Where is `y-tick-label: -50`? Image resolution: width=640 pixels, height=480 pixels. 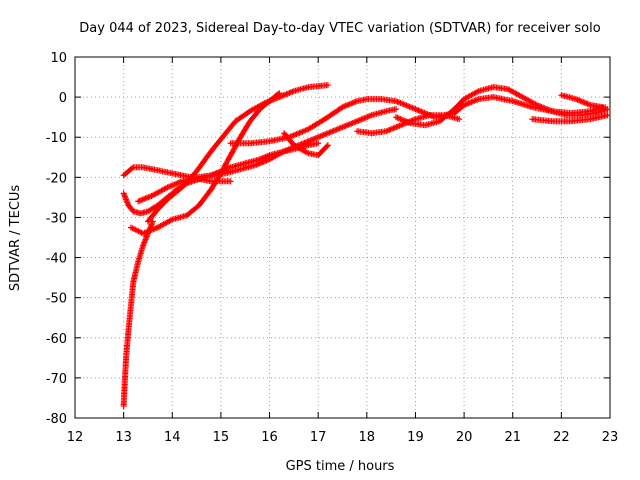 y-tick-label: -50 is located at coordinates (56, 299).